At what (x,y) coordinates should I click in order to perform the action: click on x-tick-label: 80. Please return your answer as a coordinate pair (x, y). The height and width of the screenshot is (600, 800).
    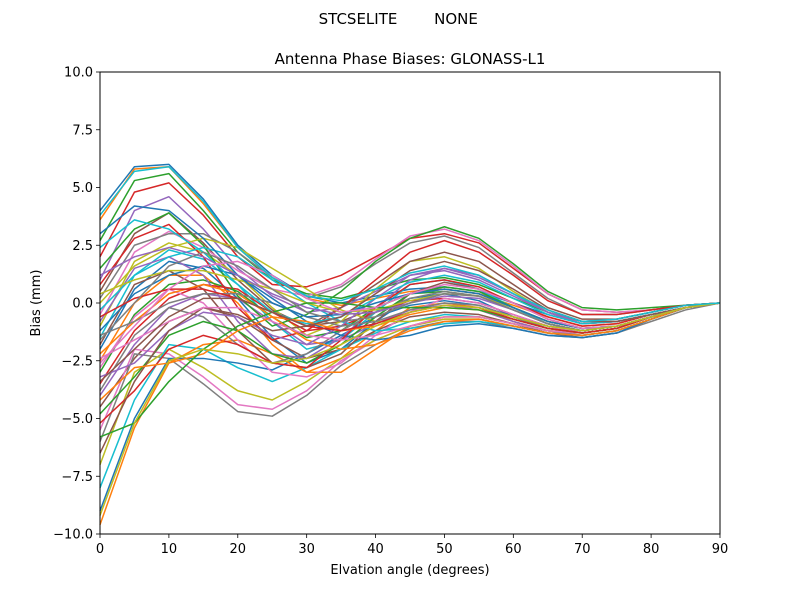
    Looking at the image, I should click on (651, 549).